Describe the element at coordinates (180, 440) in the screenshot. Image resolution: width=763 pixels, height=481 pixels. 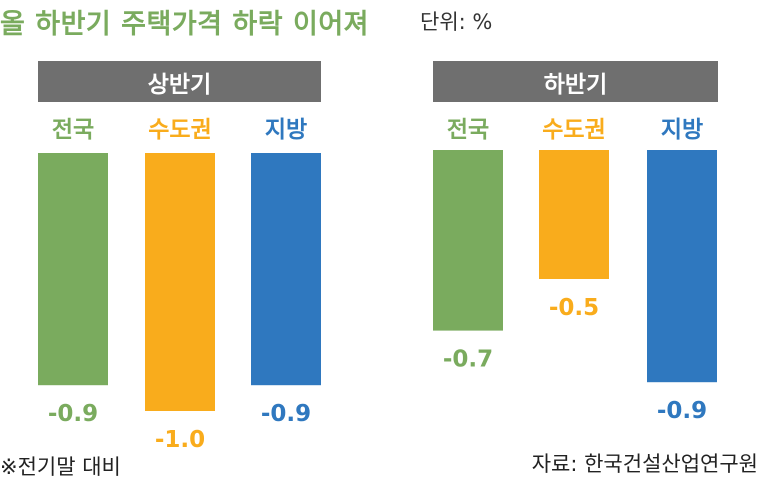
I see `value-label-capital-first-half: -1.0` at that location.